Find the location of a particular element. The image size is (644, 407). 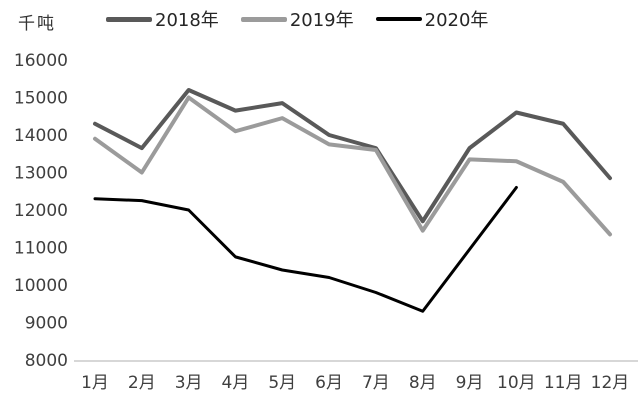

legend-label: 2019年 is located at coordinates (321, 20).